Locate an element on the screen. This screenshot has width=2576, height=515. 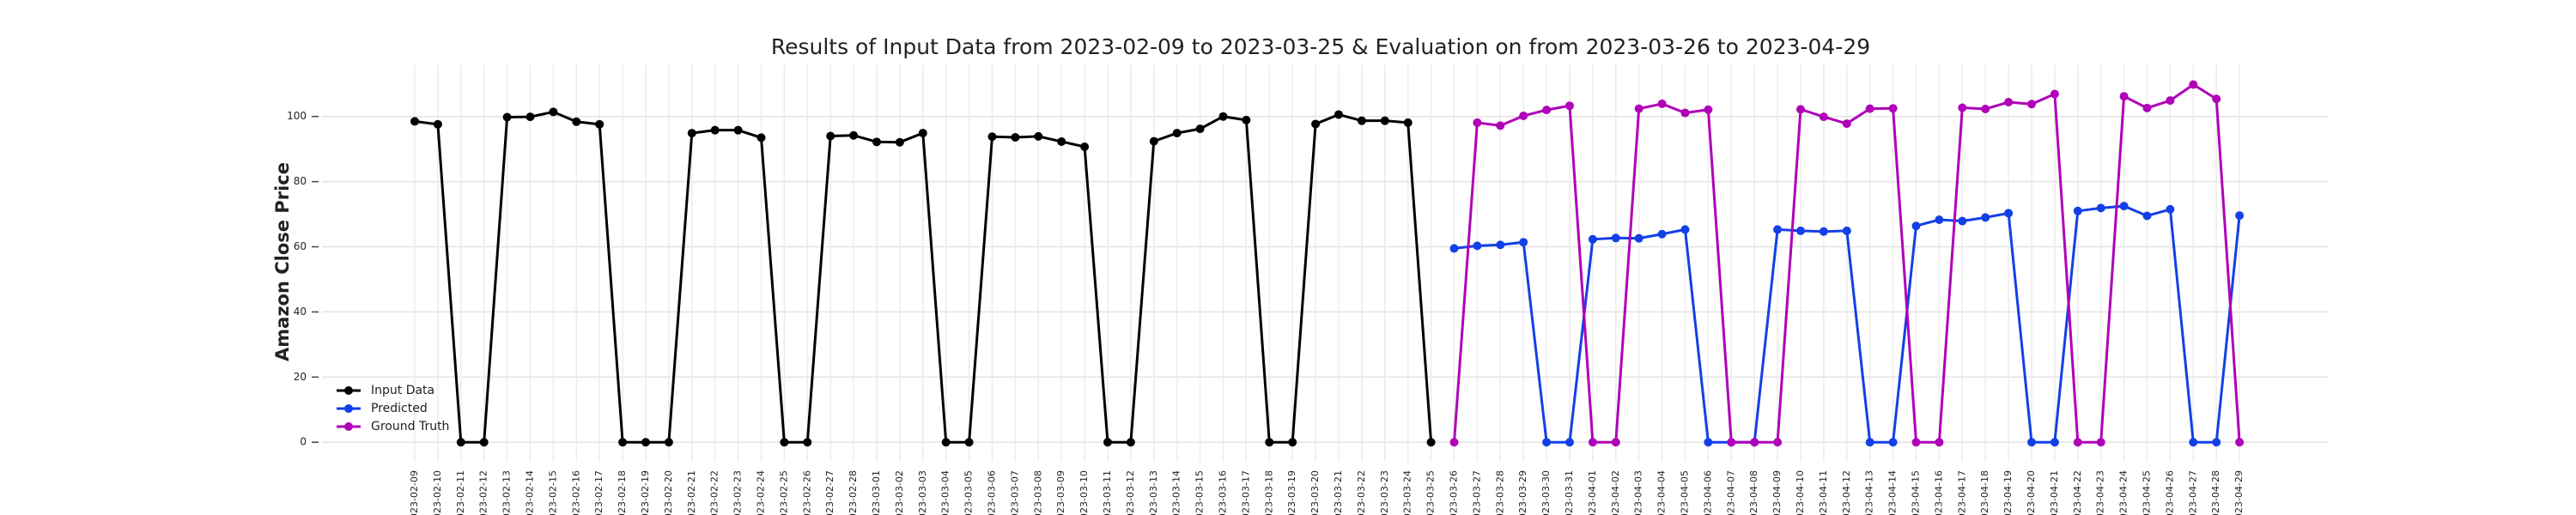
x-tick-label: 2023-04-14 is located at coordinates (1893, 492).